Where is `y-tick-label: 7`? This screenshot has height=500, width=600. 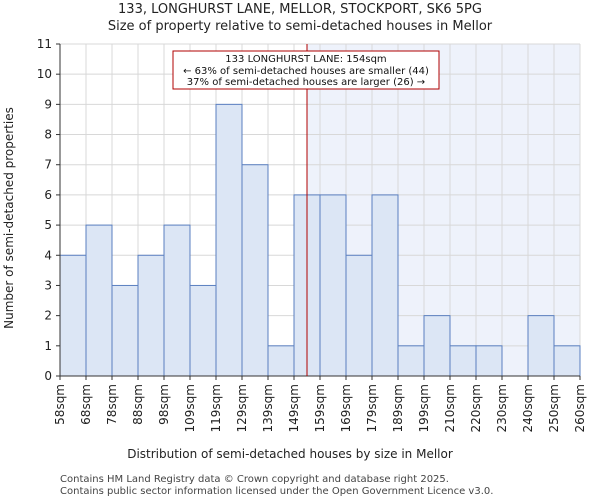
y-tick-label: 7 is located at coordinates (48, 165).